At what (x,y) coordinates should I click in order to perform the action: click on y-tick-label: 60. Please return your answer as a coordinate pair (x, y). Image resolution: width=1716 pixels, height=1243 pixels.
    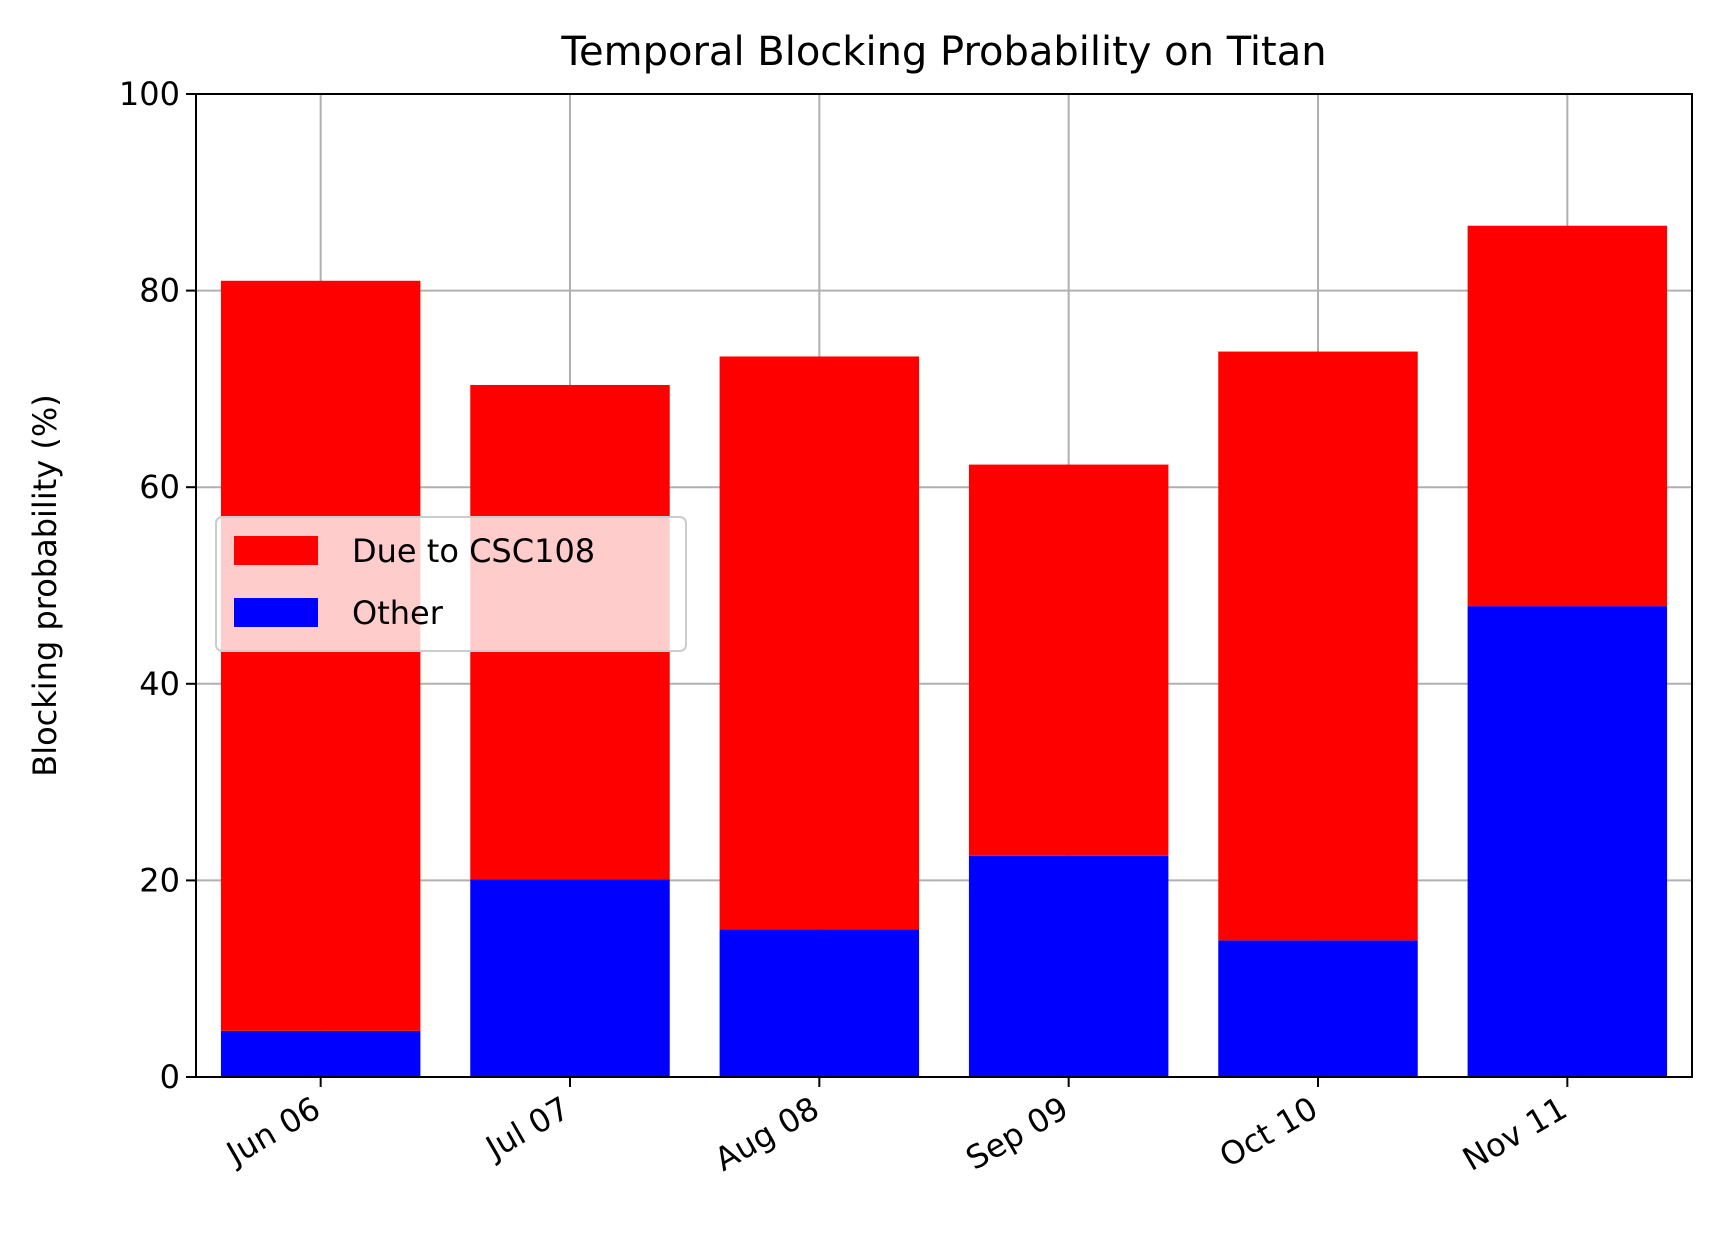
    Looking at the image, I should click on (159, 487).